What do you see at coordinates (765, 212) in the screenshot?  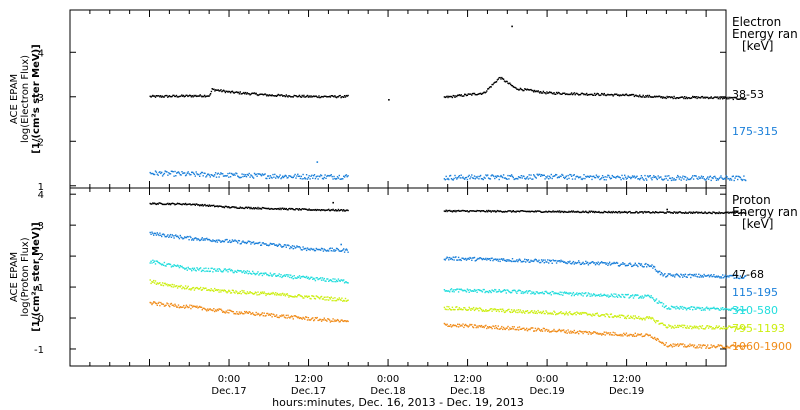 I see `legend-title-line: Energy ran` at bounding box center [765, 212].